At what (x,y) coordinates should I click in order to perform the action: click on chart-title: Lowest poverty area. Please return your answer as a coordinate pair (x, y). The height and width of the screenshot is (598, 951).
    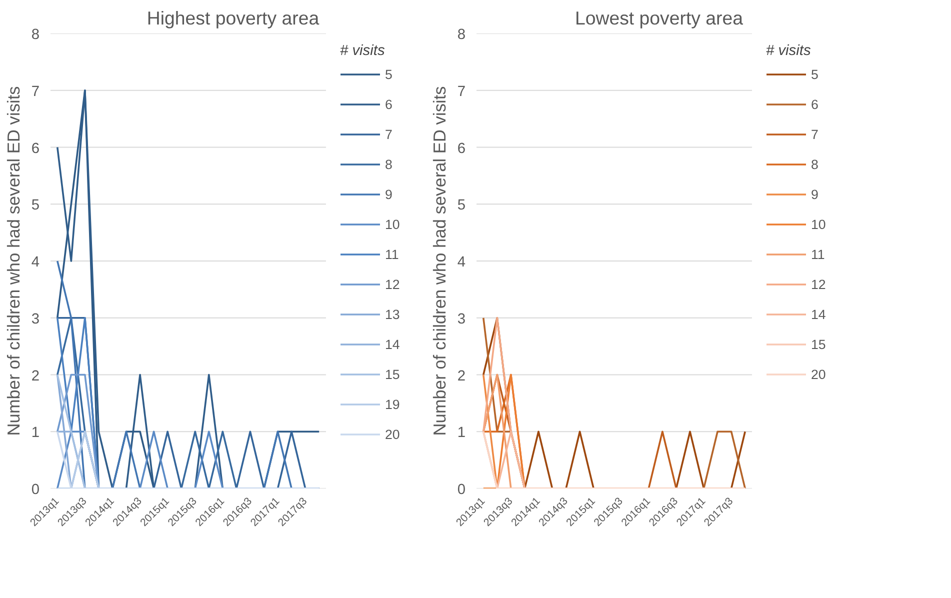
    Looking at the image, I should click on (659, 18).